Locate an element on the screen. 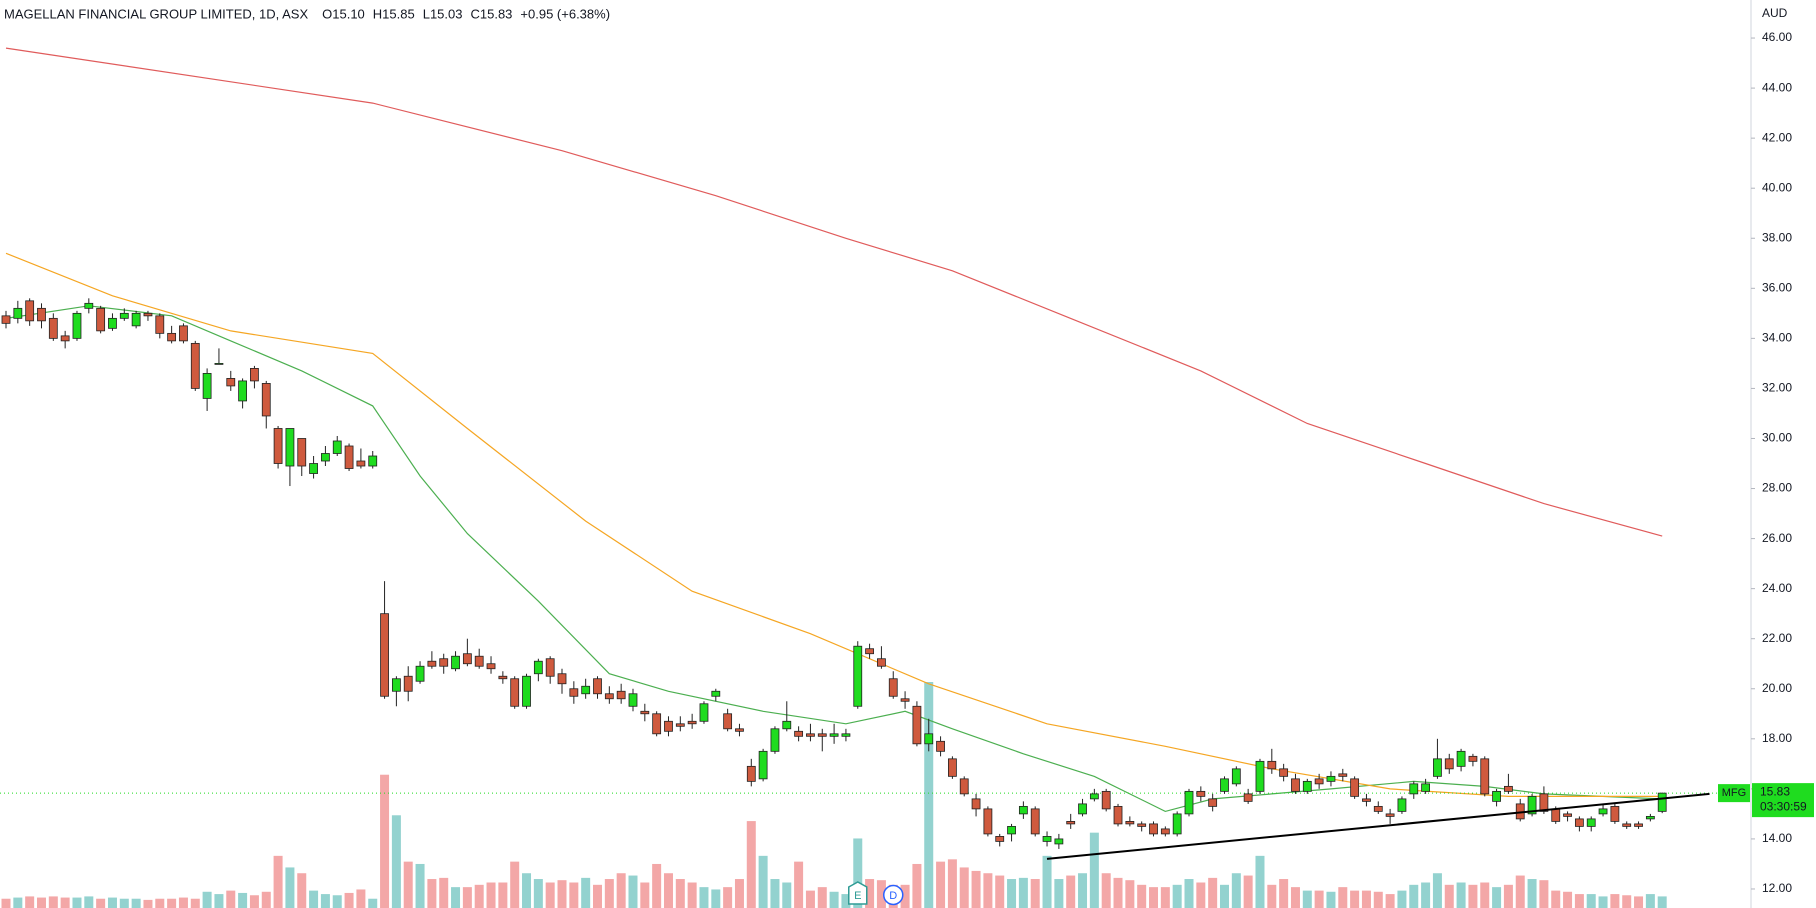 This screenshot has height=908, width=1816. price-box is located at coordinates (1783, 800).